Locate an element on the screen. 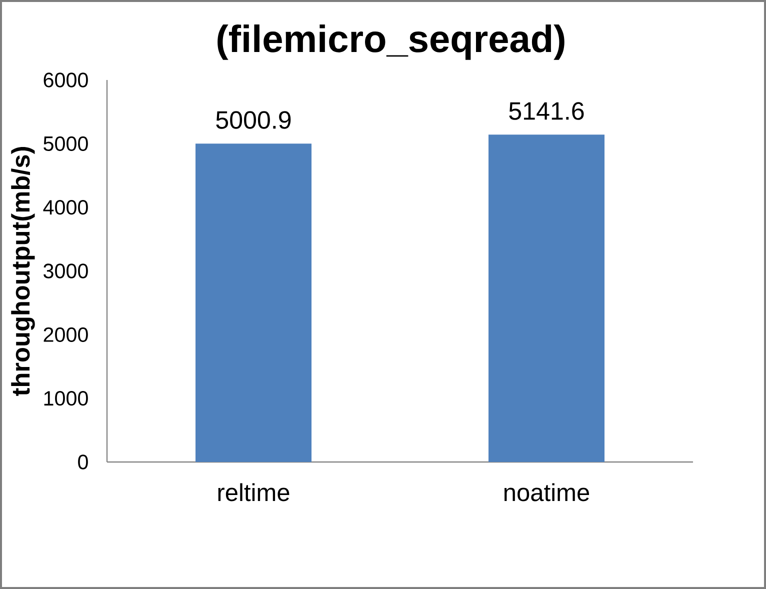 The width and height of the screenshot is (766, 589). x-tick-label: noatime is located at coordinates (547, 492).